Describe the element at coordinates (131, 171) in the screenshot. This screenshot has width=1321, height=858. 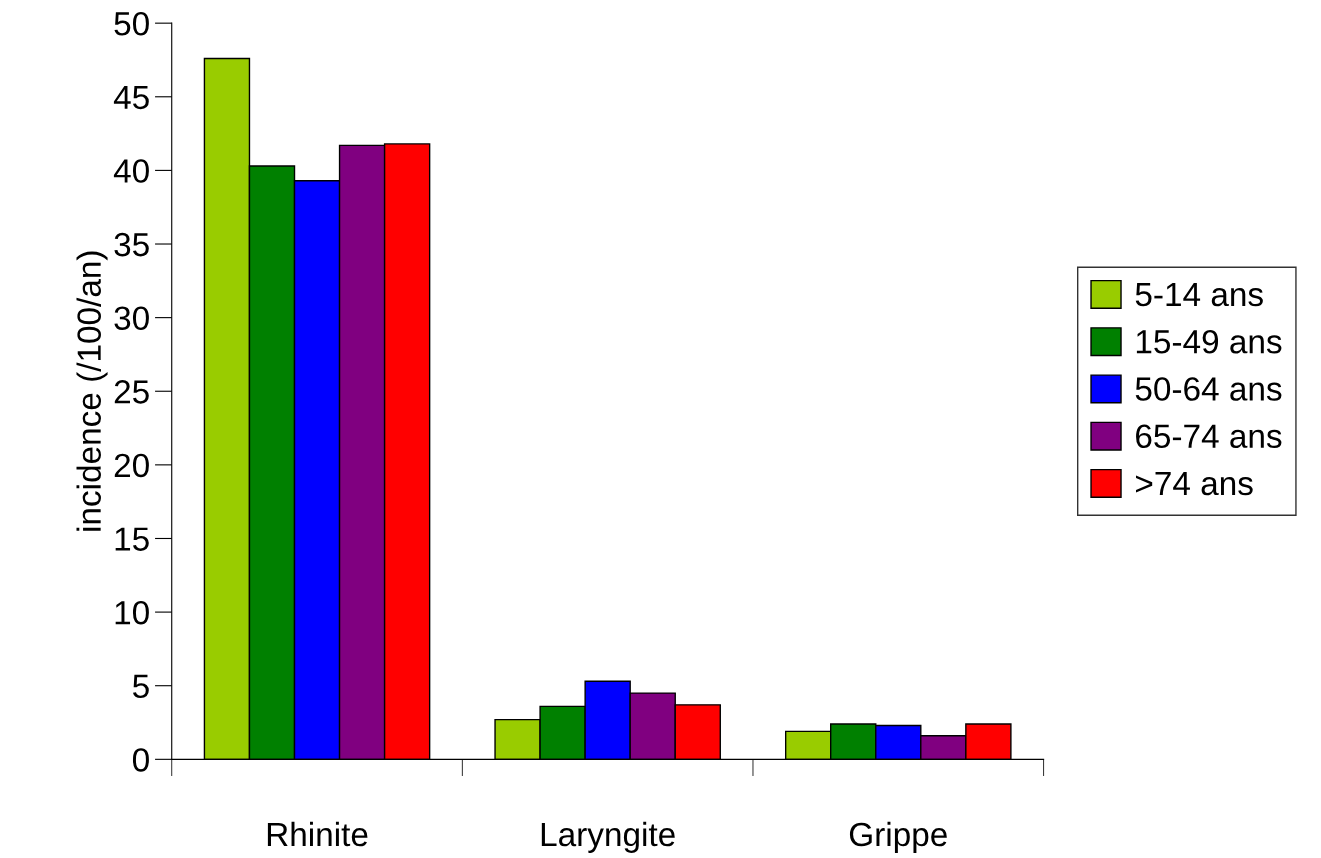
I see `y-tick-label: 40` at that location.